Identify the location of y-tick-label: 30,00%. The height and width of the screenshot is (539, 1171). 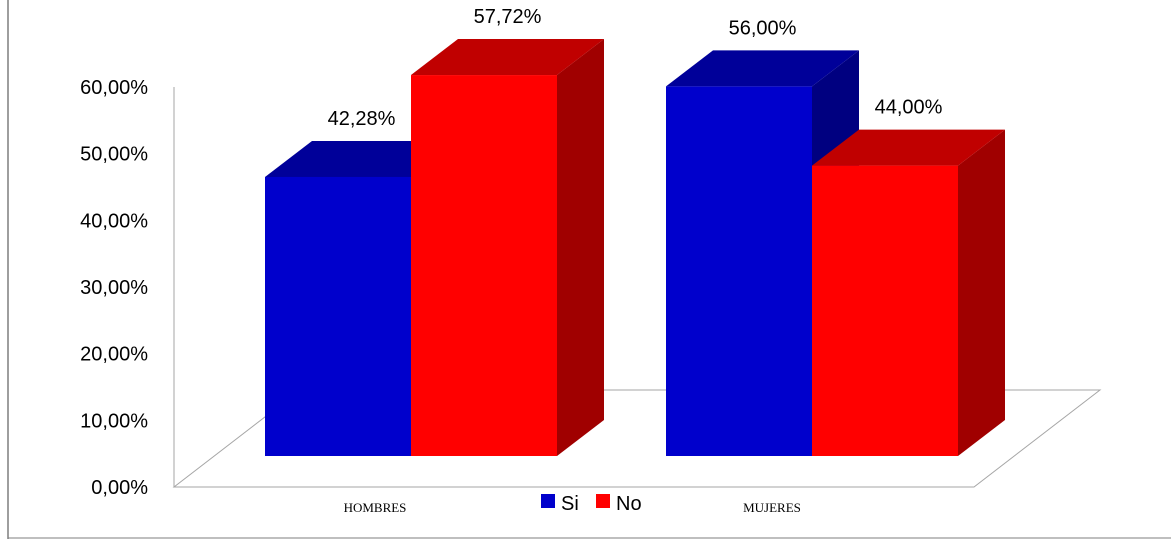
(114, 288).